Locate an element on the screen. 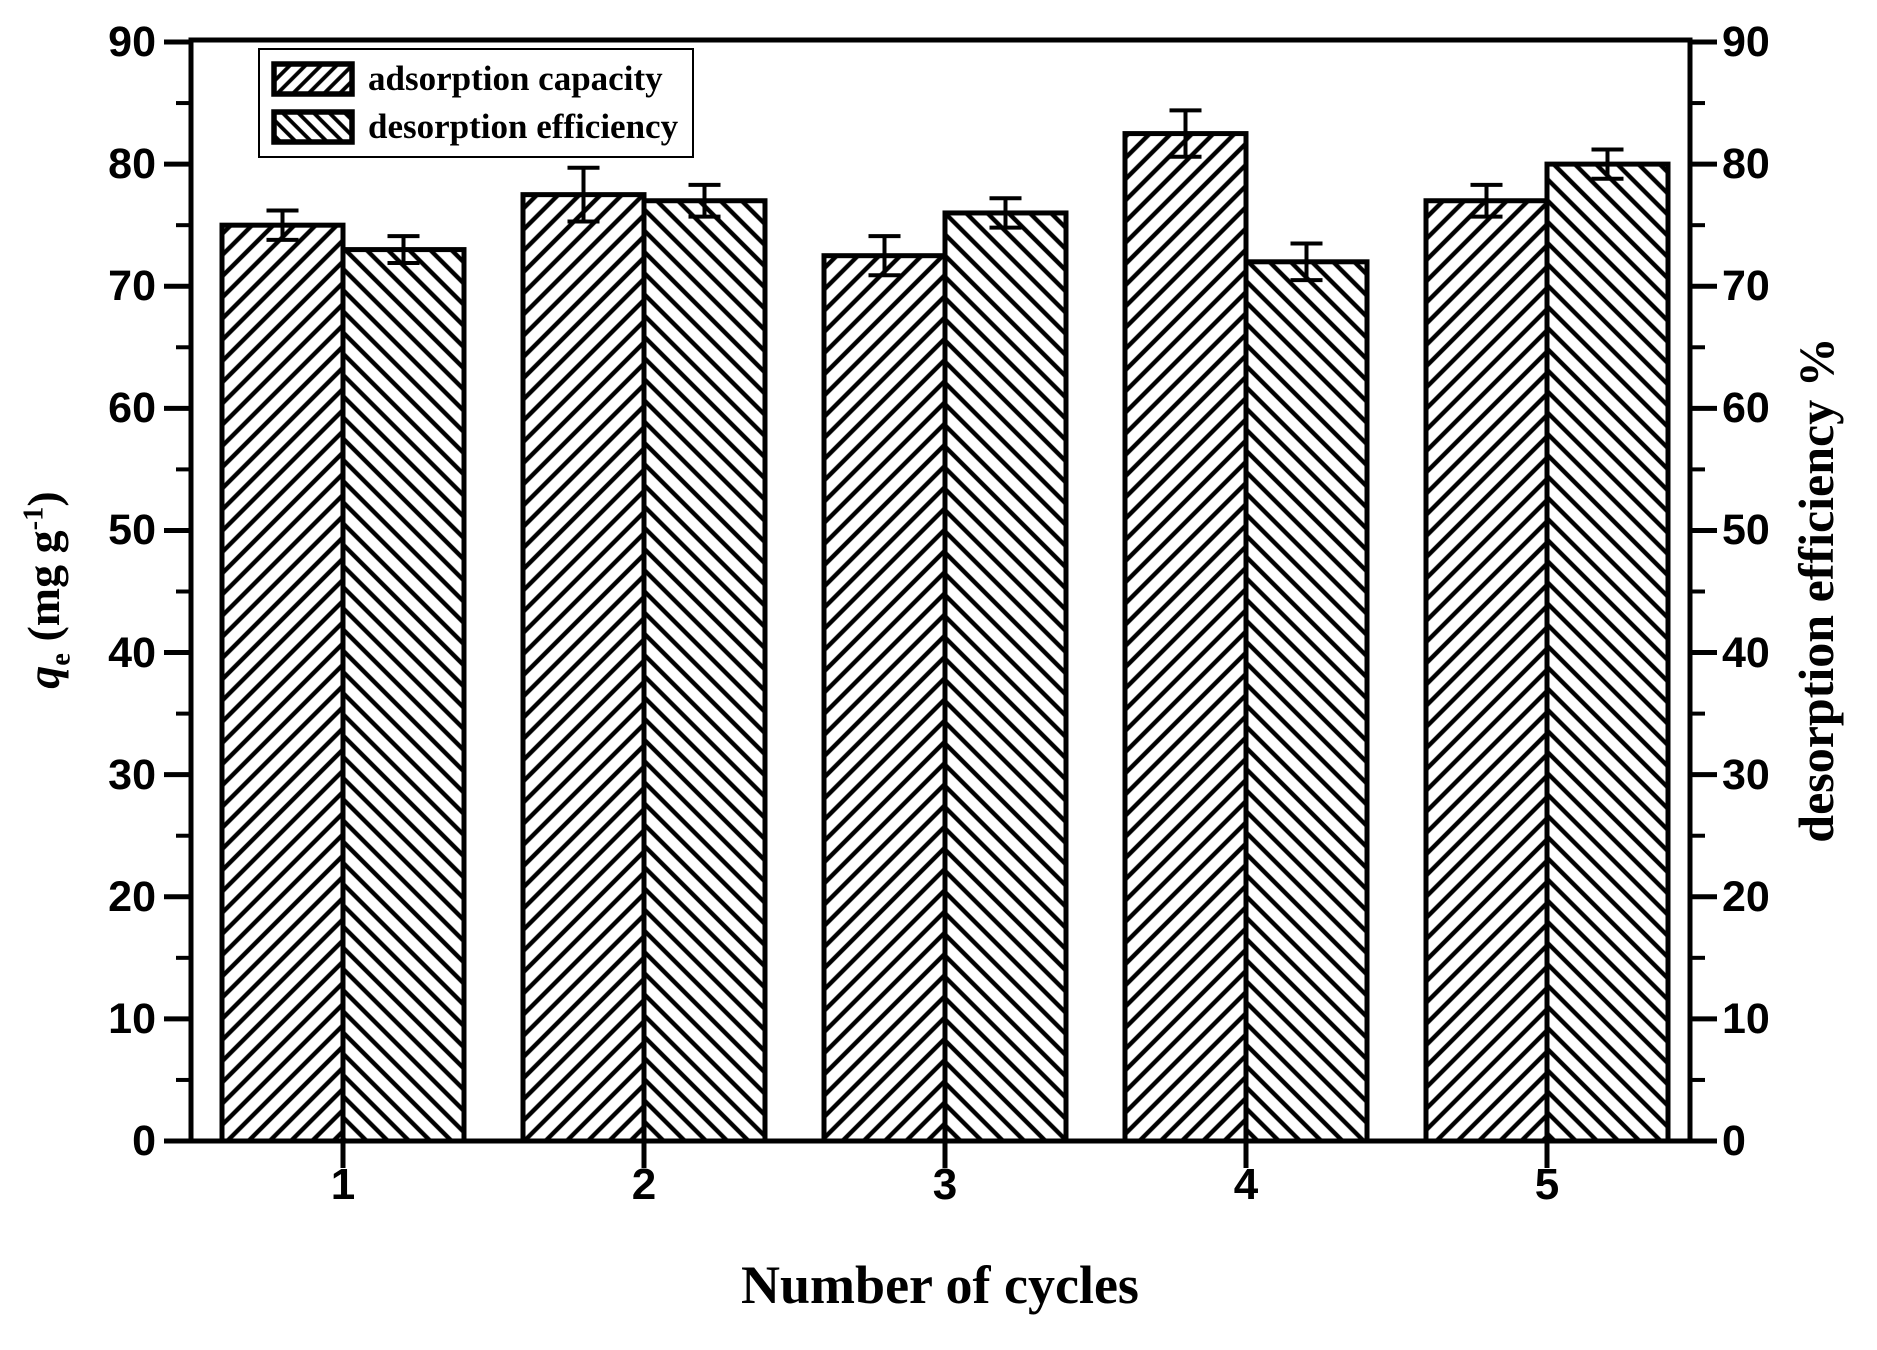 This screenshot has width=1877, height=1350. unit-close: ) is located at coordinates (44, 499).